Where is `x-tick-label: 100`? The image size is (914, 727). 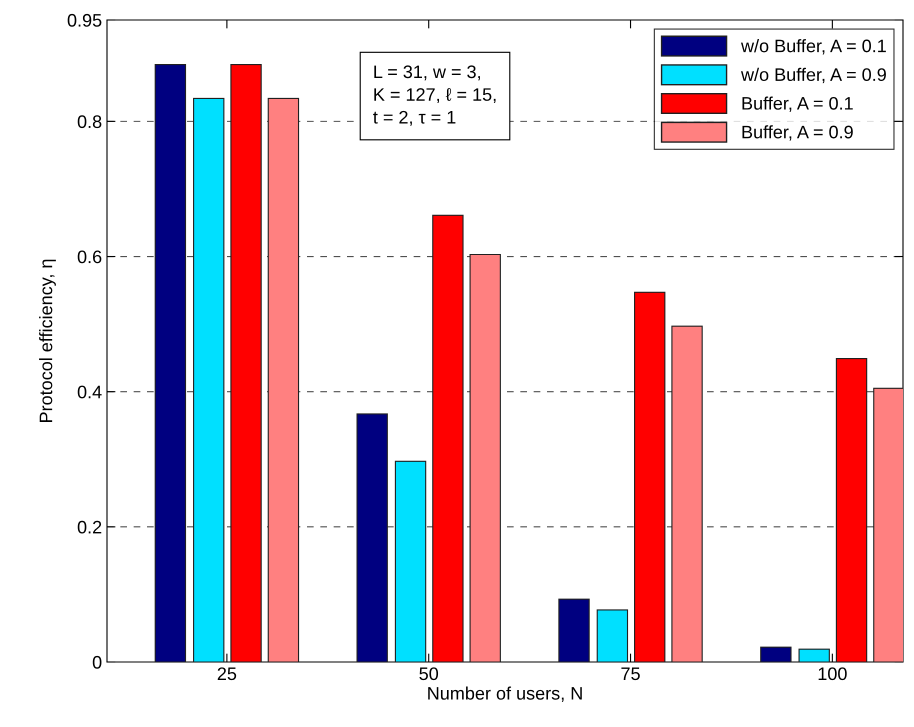 x-tick-label: 100 is located at coordinates (832, 673).